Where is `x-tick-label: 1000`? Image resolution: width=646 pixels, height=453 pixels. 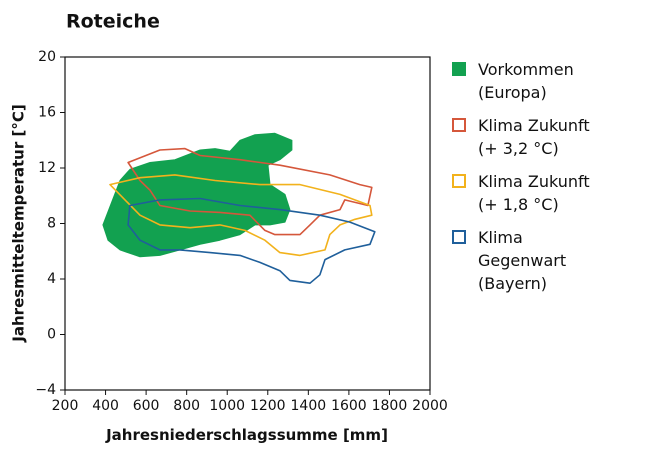 x-tick-label: 1000 is located at coordinates (227, 406).